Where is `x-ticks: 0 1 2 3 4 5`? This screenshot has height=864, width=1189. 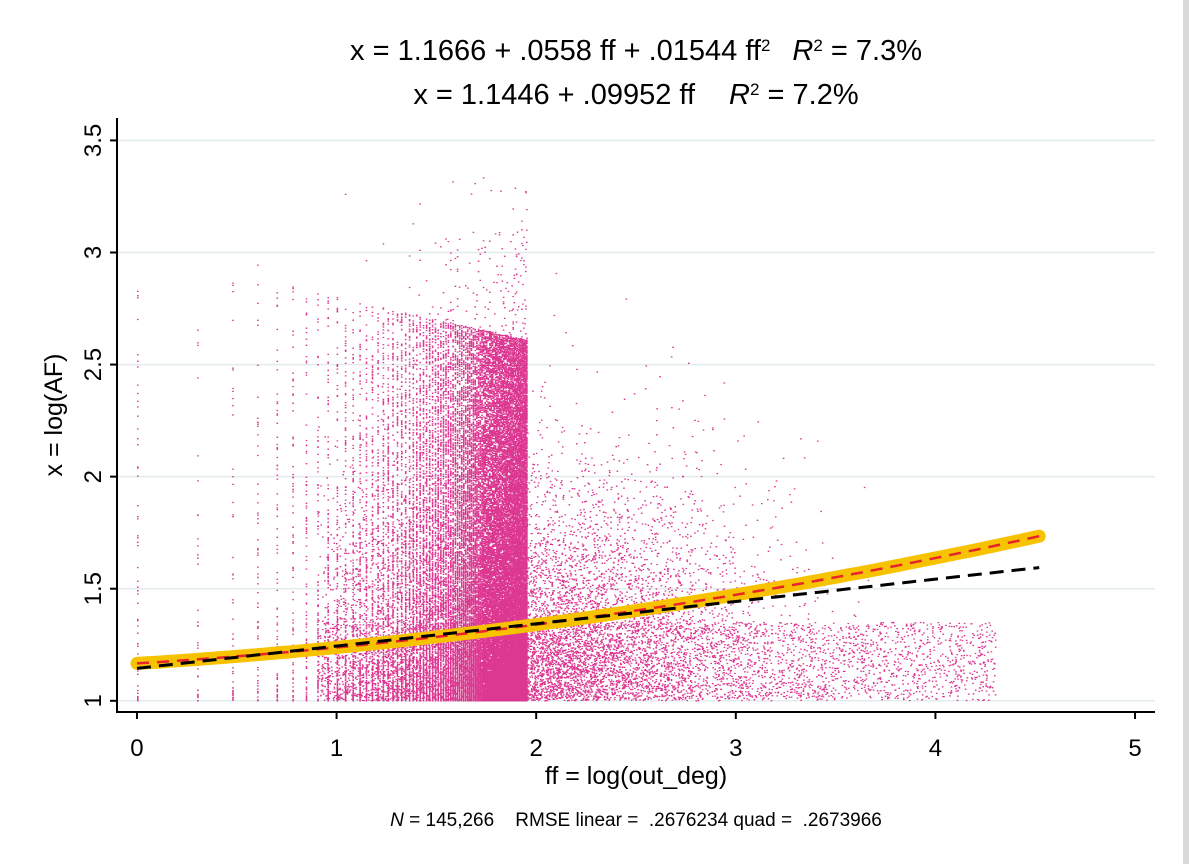 x-ticks: 0 1 2 3 4 5 is located at coordinates (636, 737).